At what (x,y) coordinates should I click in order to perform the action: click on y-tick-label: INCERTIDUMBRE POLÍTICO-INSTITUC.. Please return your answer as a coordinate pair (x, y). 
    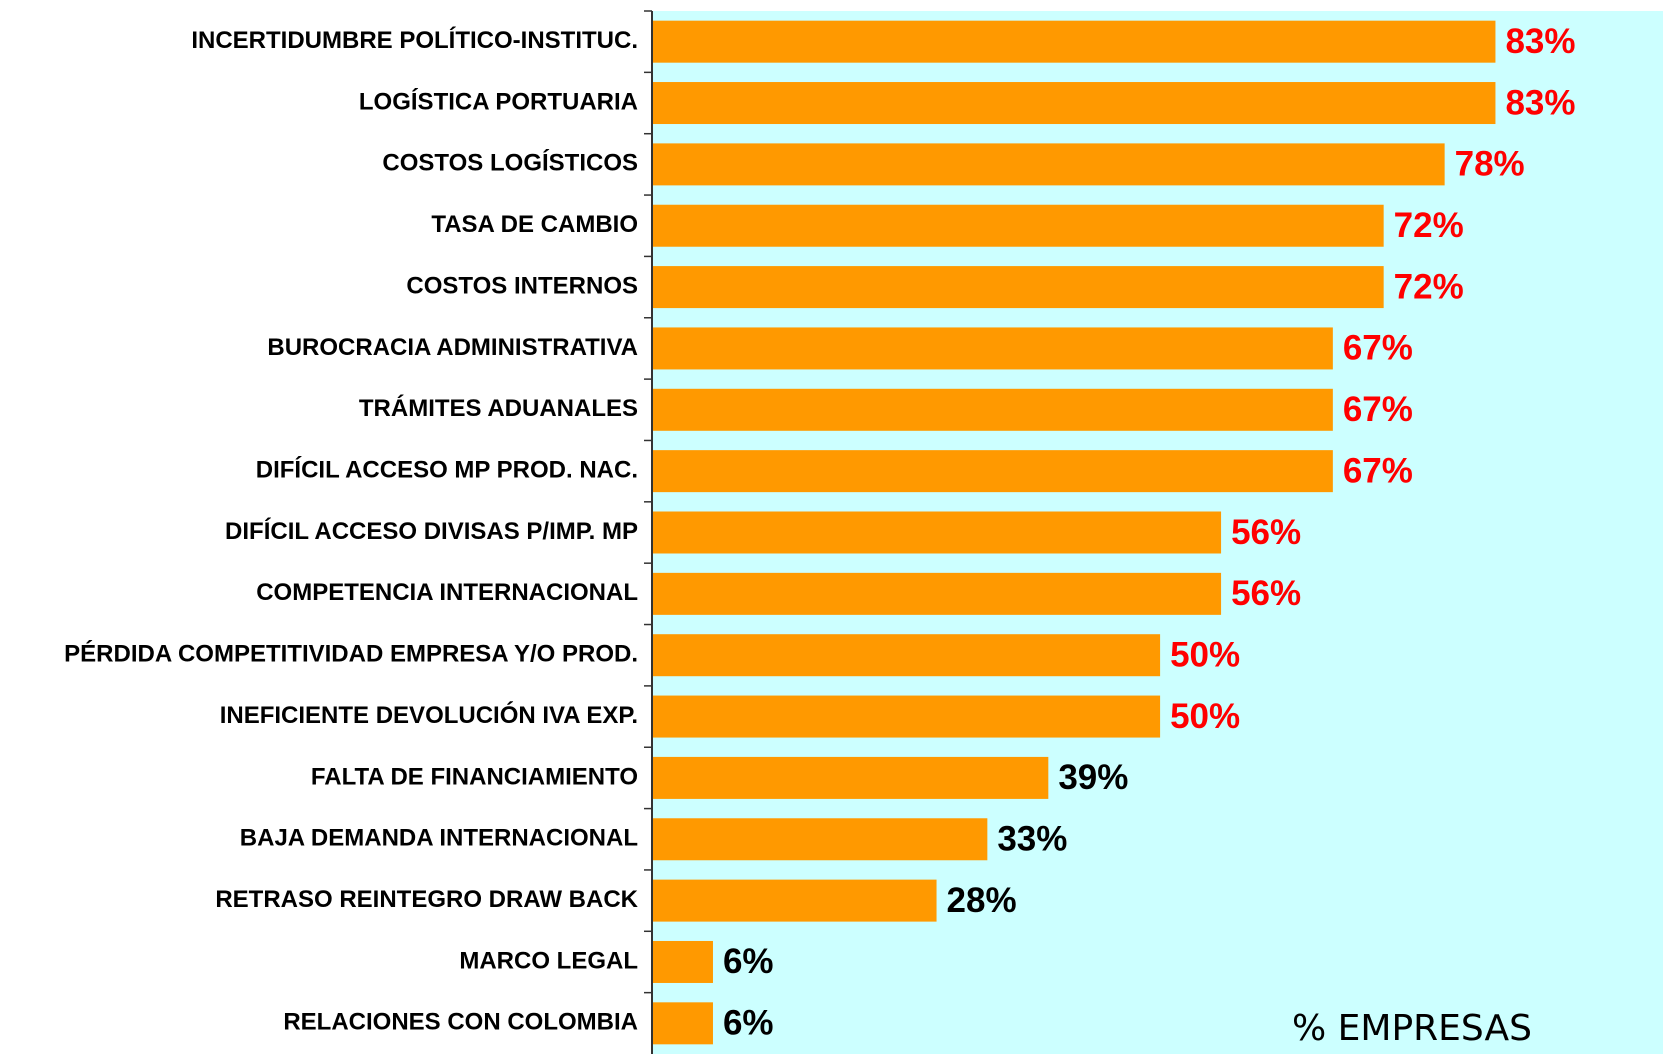
    Looking at the image, I should click on (414, 40).